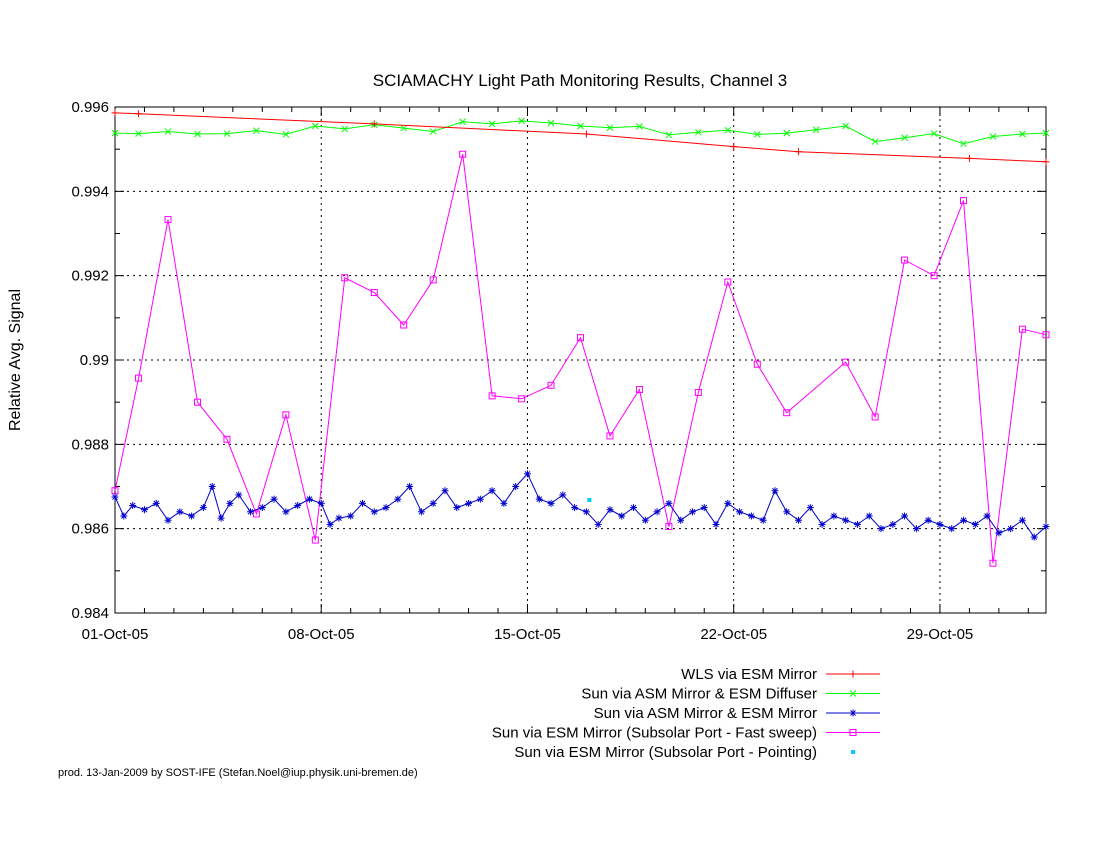  I want to click on x-tick-label: 22-Oct-05, so click(733, 634).